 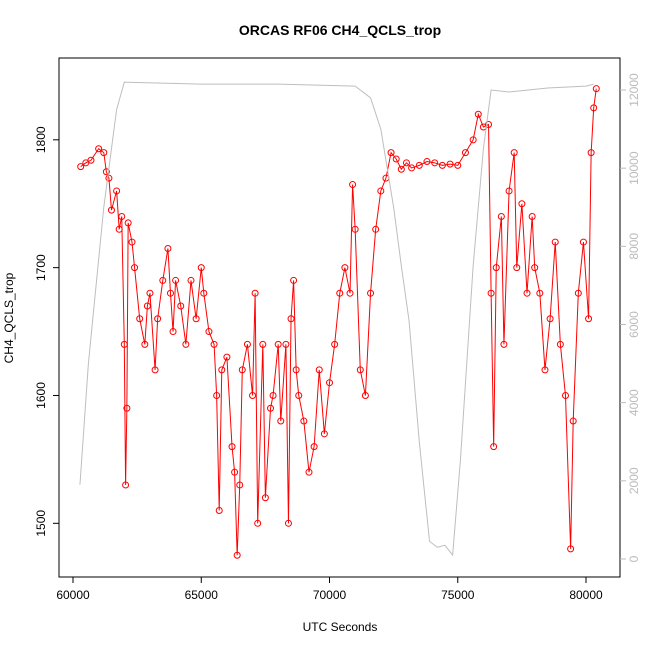 I want to click on x-tick-label: 70000, so click(x=330, y=595).